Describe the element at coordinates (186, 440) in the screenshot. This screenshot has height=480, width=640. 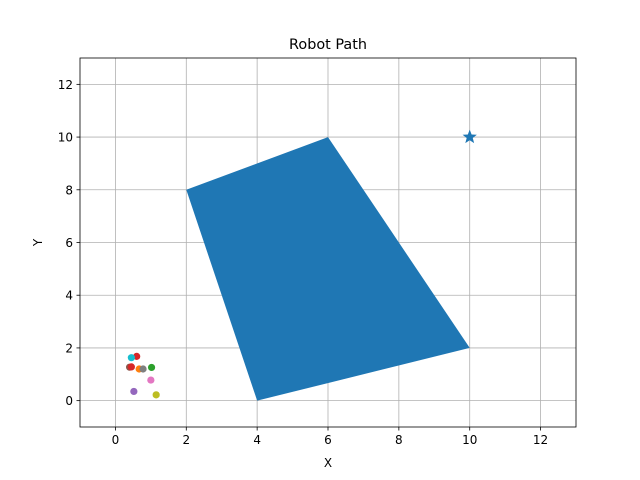
I see `x-tick-label: 2` at that location.